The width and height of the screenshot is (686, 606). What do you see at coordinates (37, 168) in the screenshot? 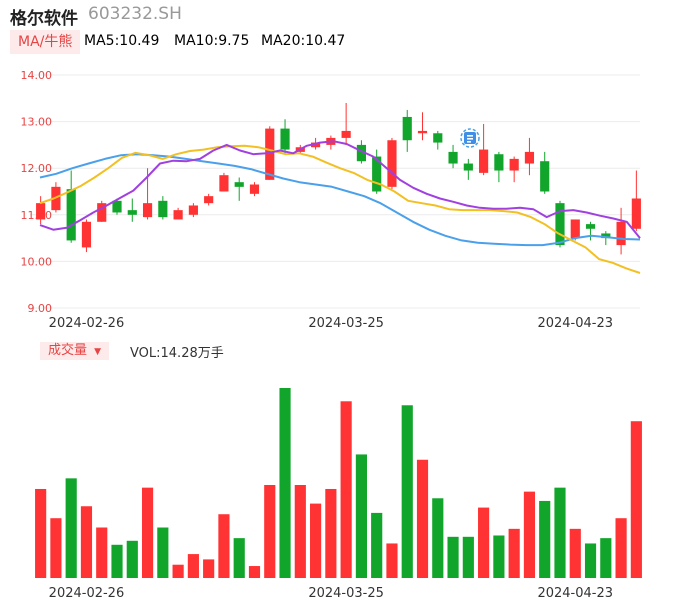
I see `y-tick-label: 12.00` at bounding box center [37, 168].